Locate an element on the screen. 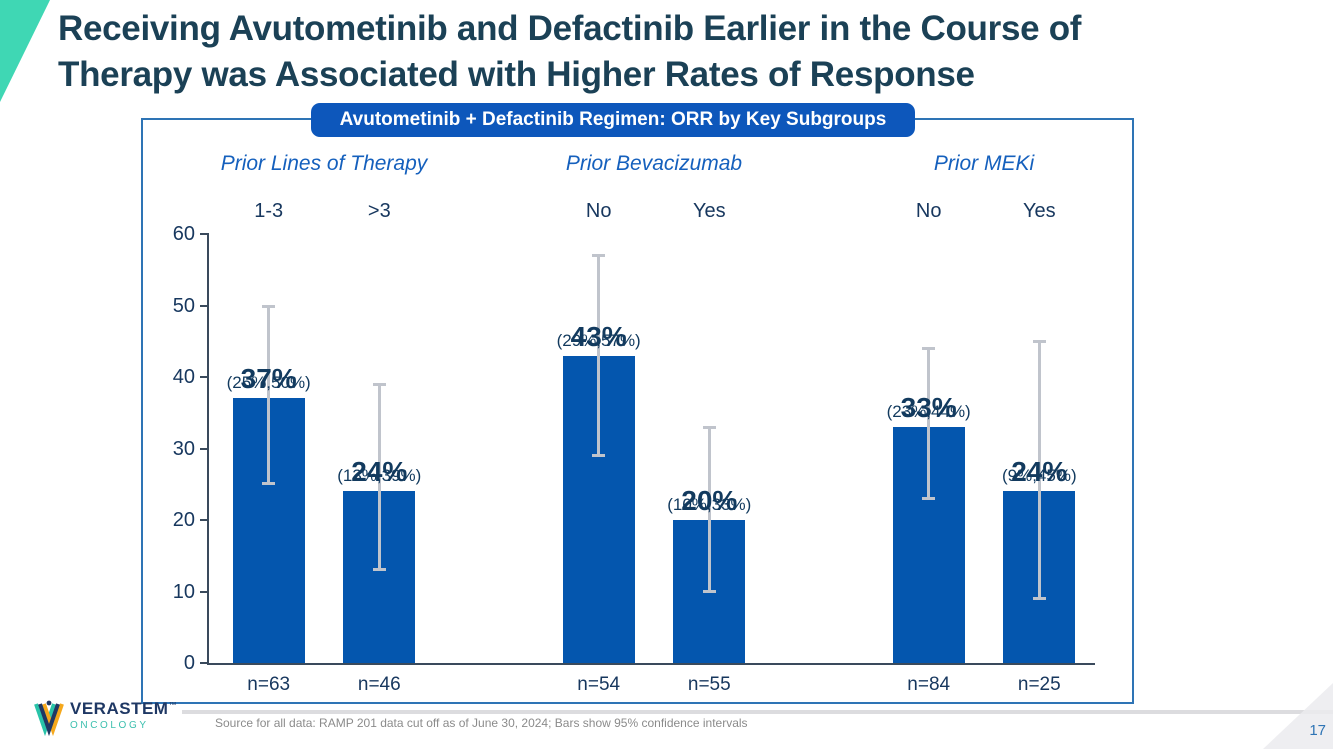 This screenshot has width=1333, height=749. x-axis is located at coordinates (651, 664).